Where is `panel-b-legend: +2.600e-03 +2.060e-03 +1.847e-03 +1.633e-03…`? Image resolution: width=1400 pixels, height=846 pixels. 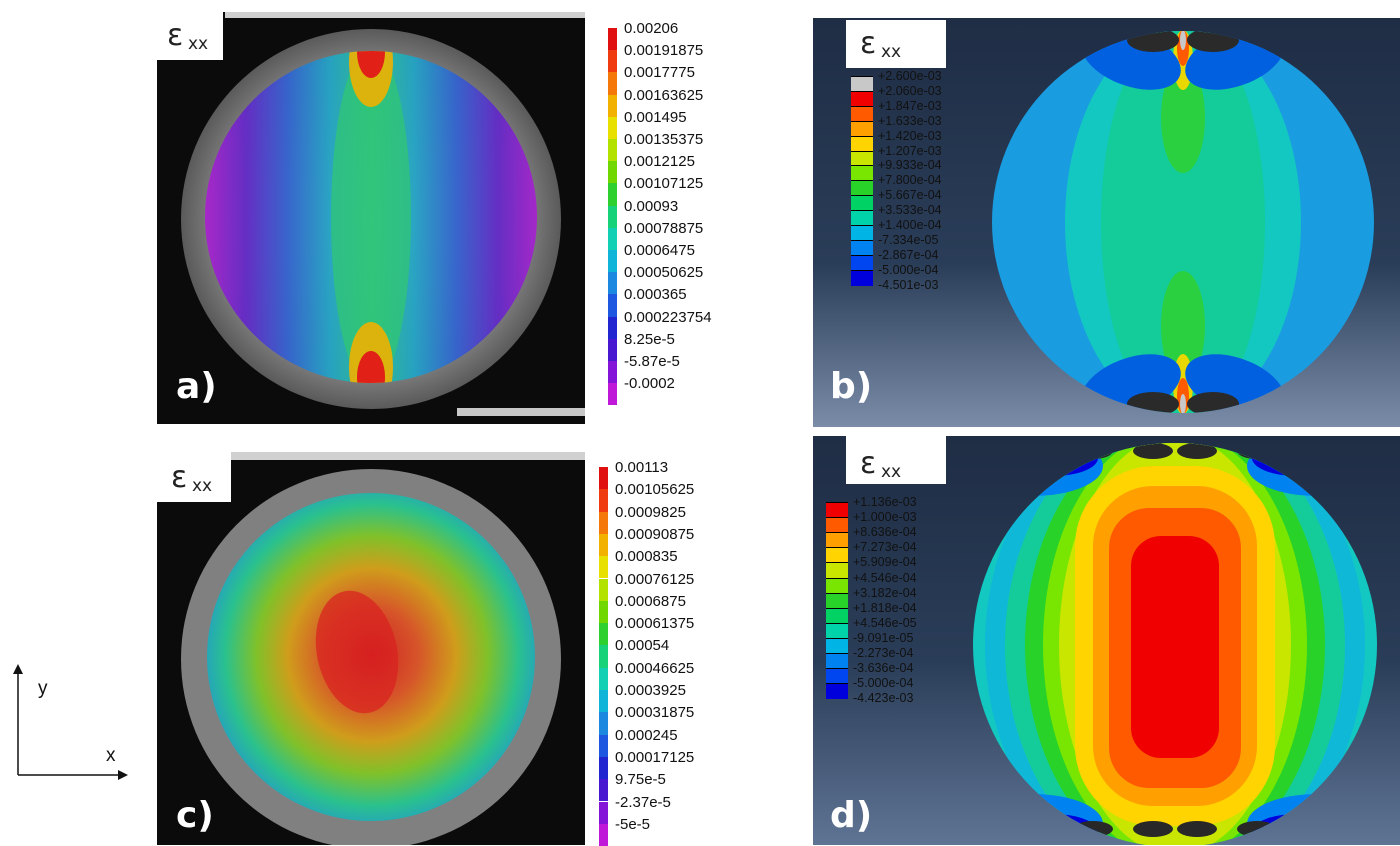 panel-b-legend: +2.600e-03 +2.060e-03 +1.847e-03 +1.633e-03… is located at coordinates (916, 180).